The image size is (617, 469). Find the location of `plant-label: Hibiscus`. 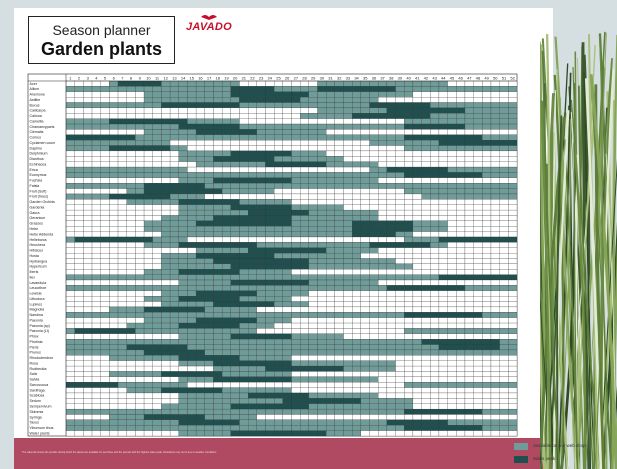

plant-label: Hibiscus is located at coordinates (37, 251).